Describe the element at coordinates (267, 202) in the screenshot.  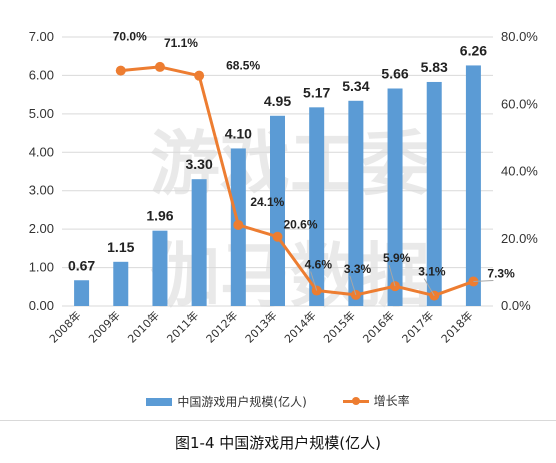
I see `growth-value-label: 24.1%` at that location.